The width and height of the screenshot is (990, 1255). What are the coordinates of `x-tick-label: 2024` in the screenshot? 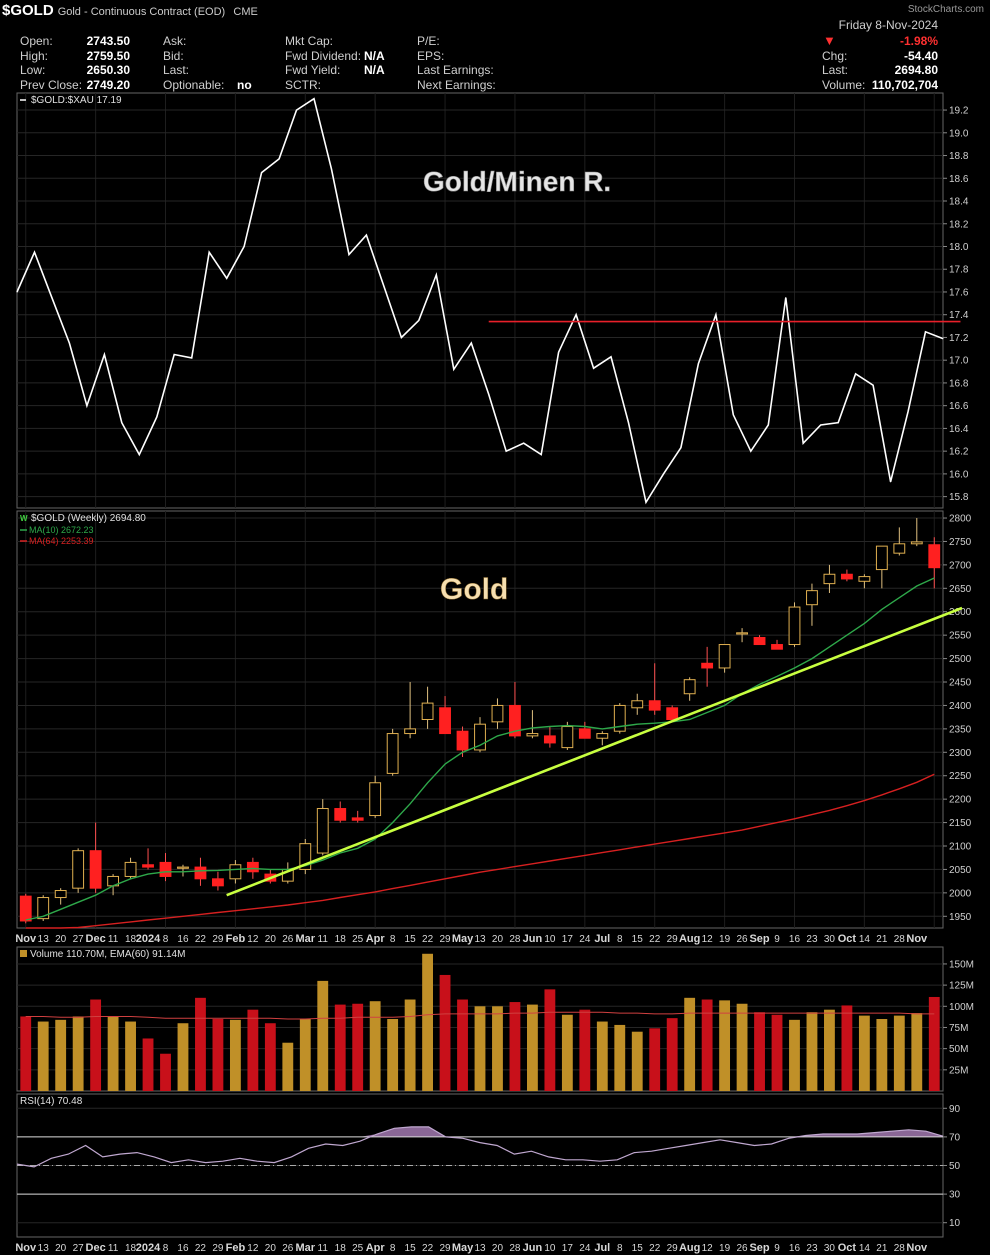 It's located at (148, 939).